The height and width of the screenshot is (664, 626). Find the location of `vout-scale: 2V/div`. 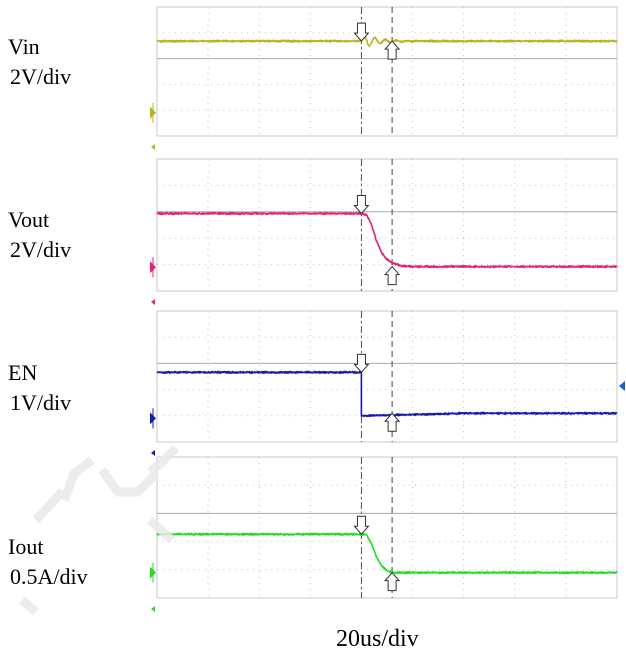

vout-scale: 2V/div is located at coordinates (41, 249).